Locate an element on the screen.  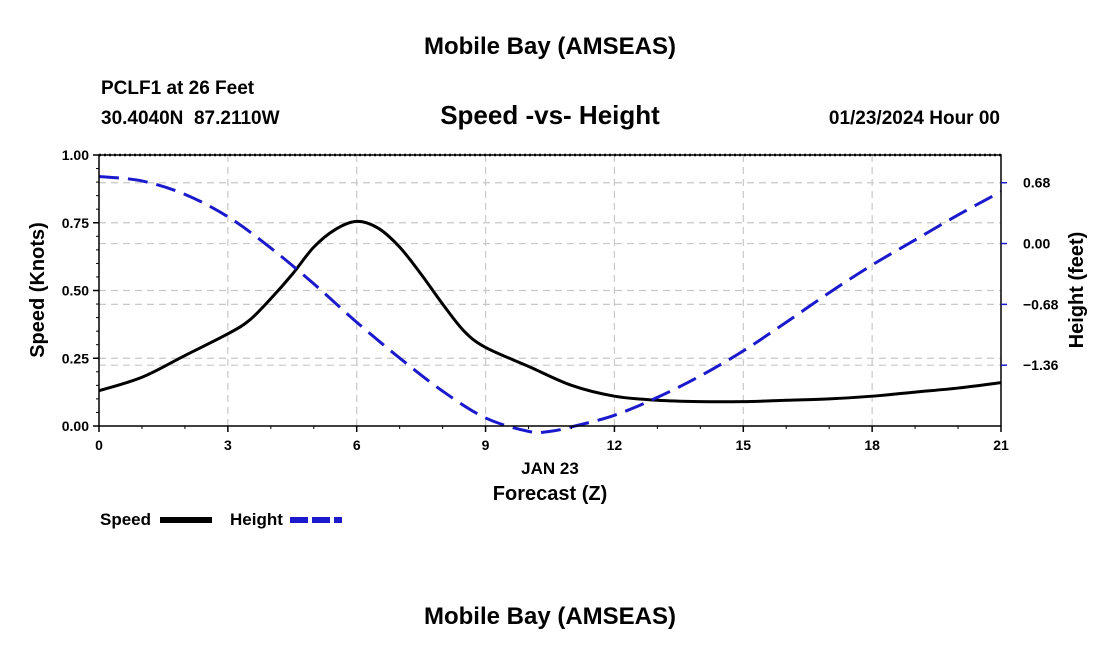
page-title: Mobile Bay (AMSEAS) is located at coordinates (550, 46).